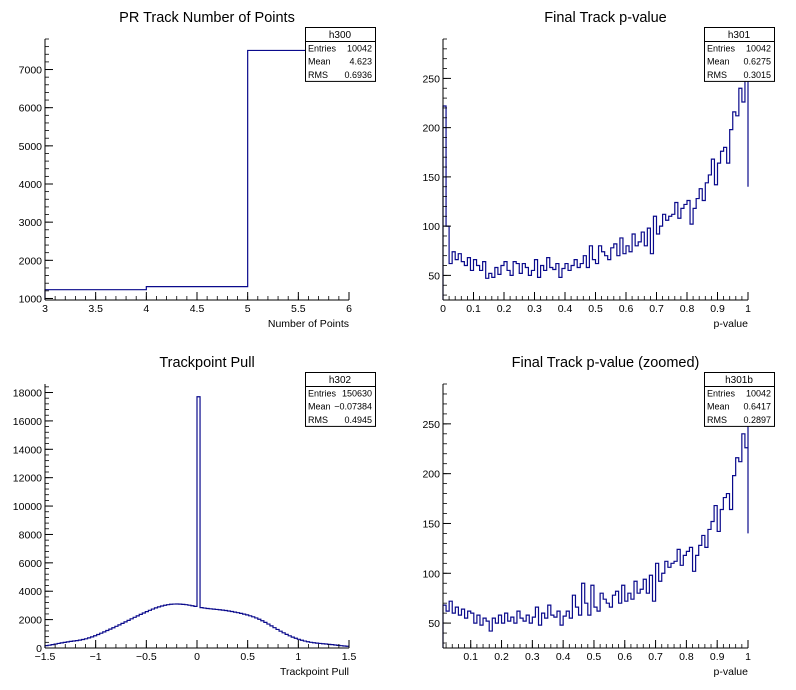 The height and width of the screenshot is (690, 796). What do you see at coordinates (248, 309) in the screenshot?
I see `x-tick-label: 5` at bounding box center [248, 309].